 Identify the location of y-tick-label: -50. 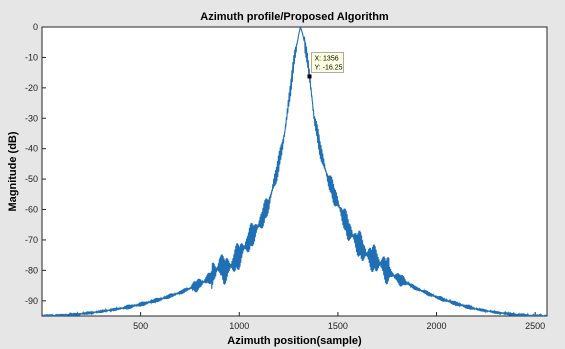
(31, 179).